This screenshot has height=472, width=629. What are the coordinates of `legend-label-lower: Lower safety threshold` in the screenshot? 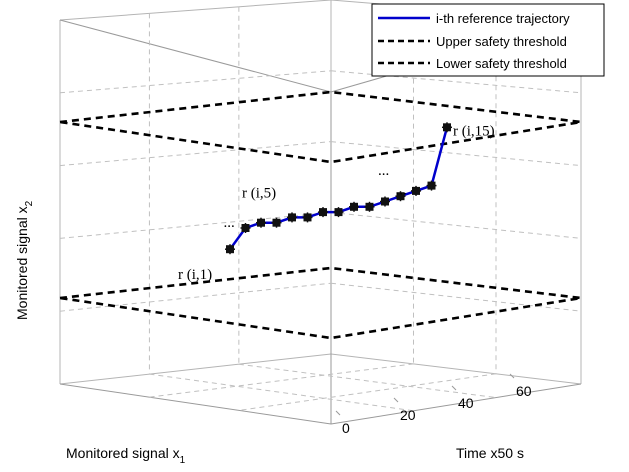 It's located at (501, 63).